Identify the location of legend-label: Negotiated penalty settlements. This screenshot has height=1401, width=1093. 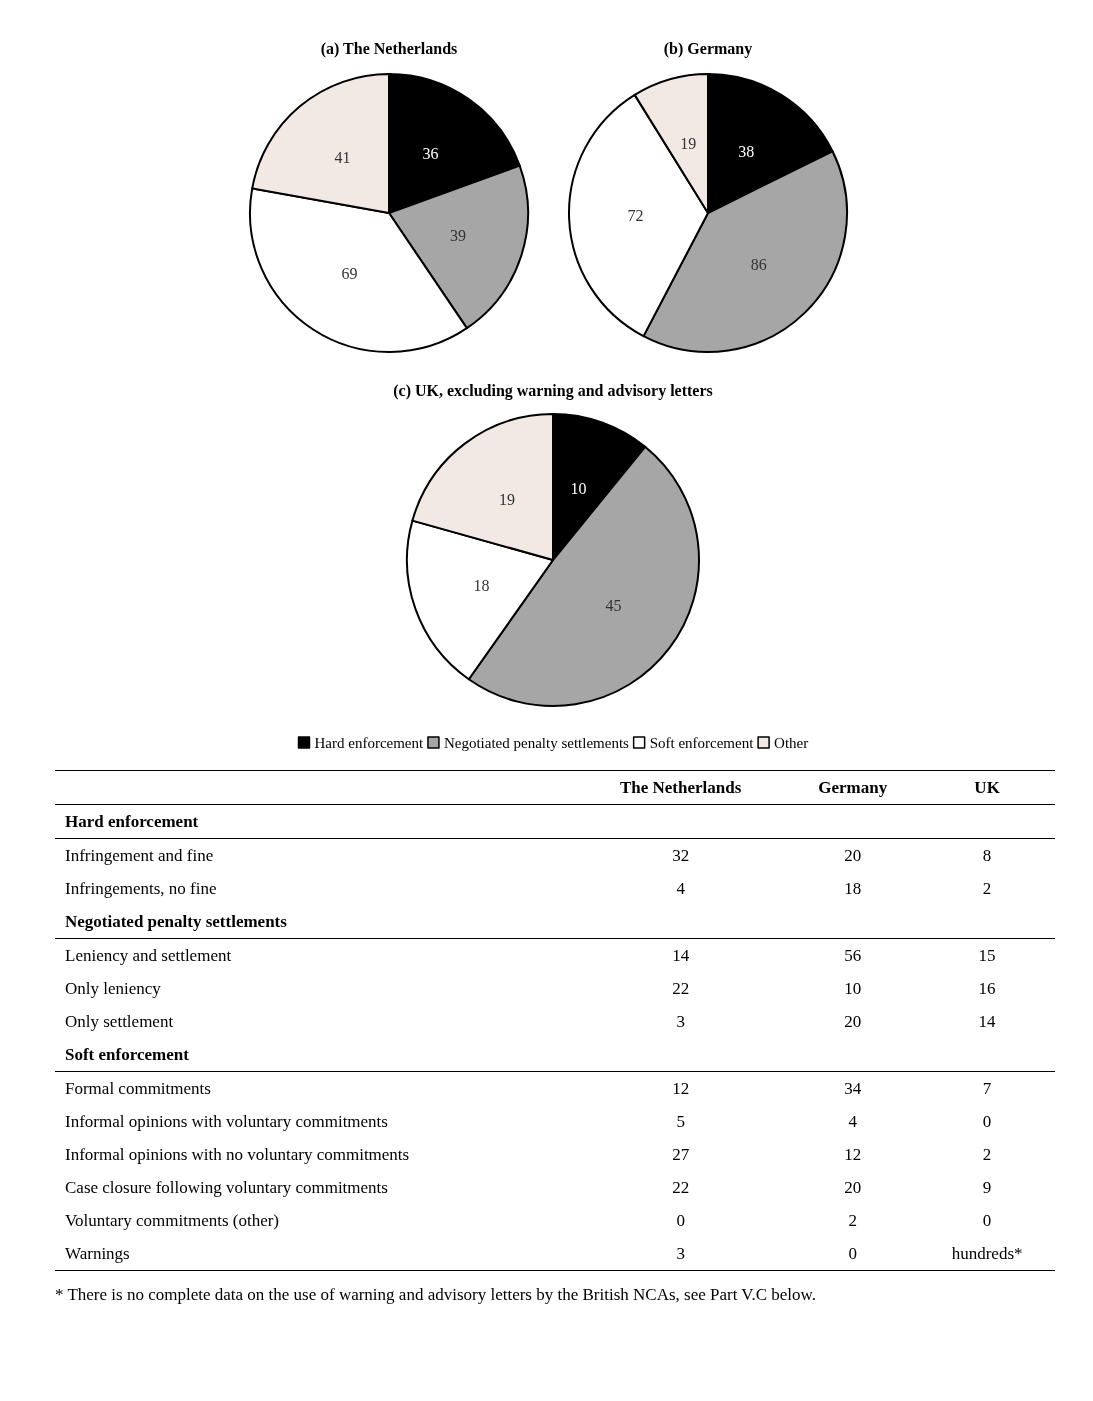
(536, 742).